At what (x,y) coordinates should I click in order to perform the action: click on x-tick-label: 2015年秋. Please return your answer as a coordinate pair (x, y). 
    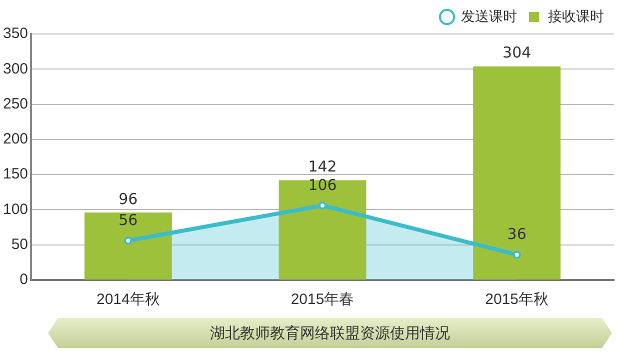
    Looking at the image, I should click on (517, 299).